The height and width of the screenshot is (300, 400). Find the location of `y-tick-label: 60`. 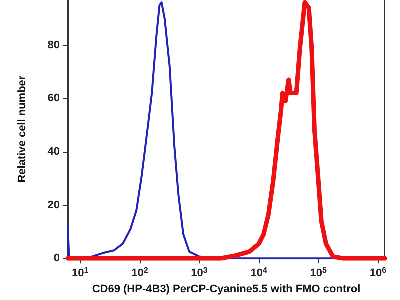

y-tick-label: 60 is located at coordinates (54, 98).